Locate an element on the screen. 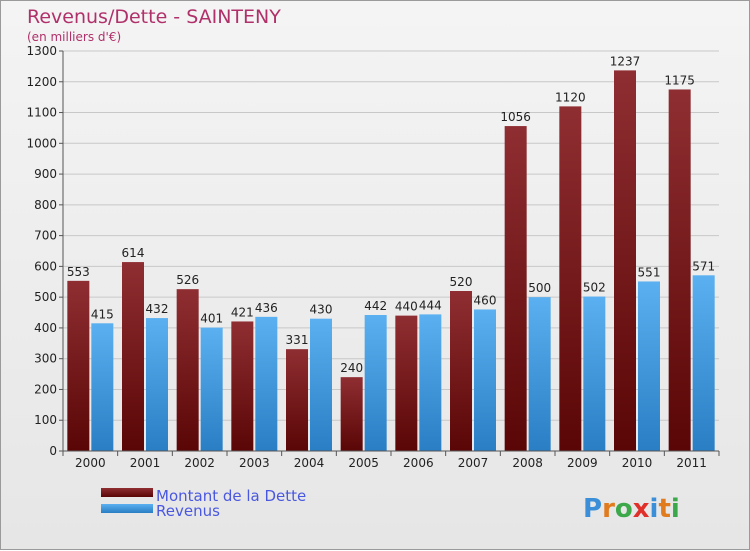 This screenshot has height=551, width=750. data-label-revenus: 502 is located at coordinates (594, 288).